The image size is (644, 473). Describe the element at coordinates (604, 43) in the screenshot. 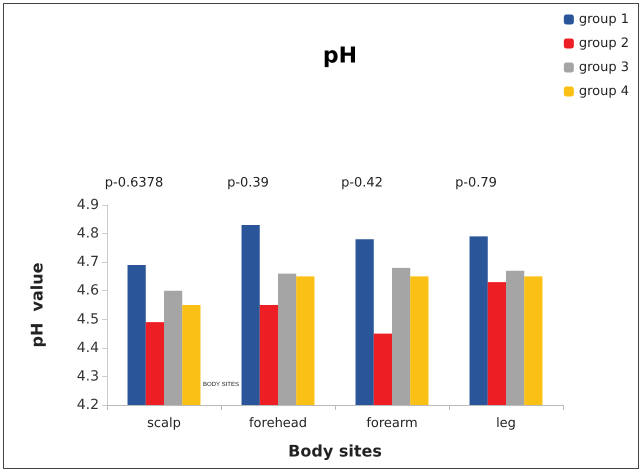

I see `legend-label: group 2` at that location.